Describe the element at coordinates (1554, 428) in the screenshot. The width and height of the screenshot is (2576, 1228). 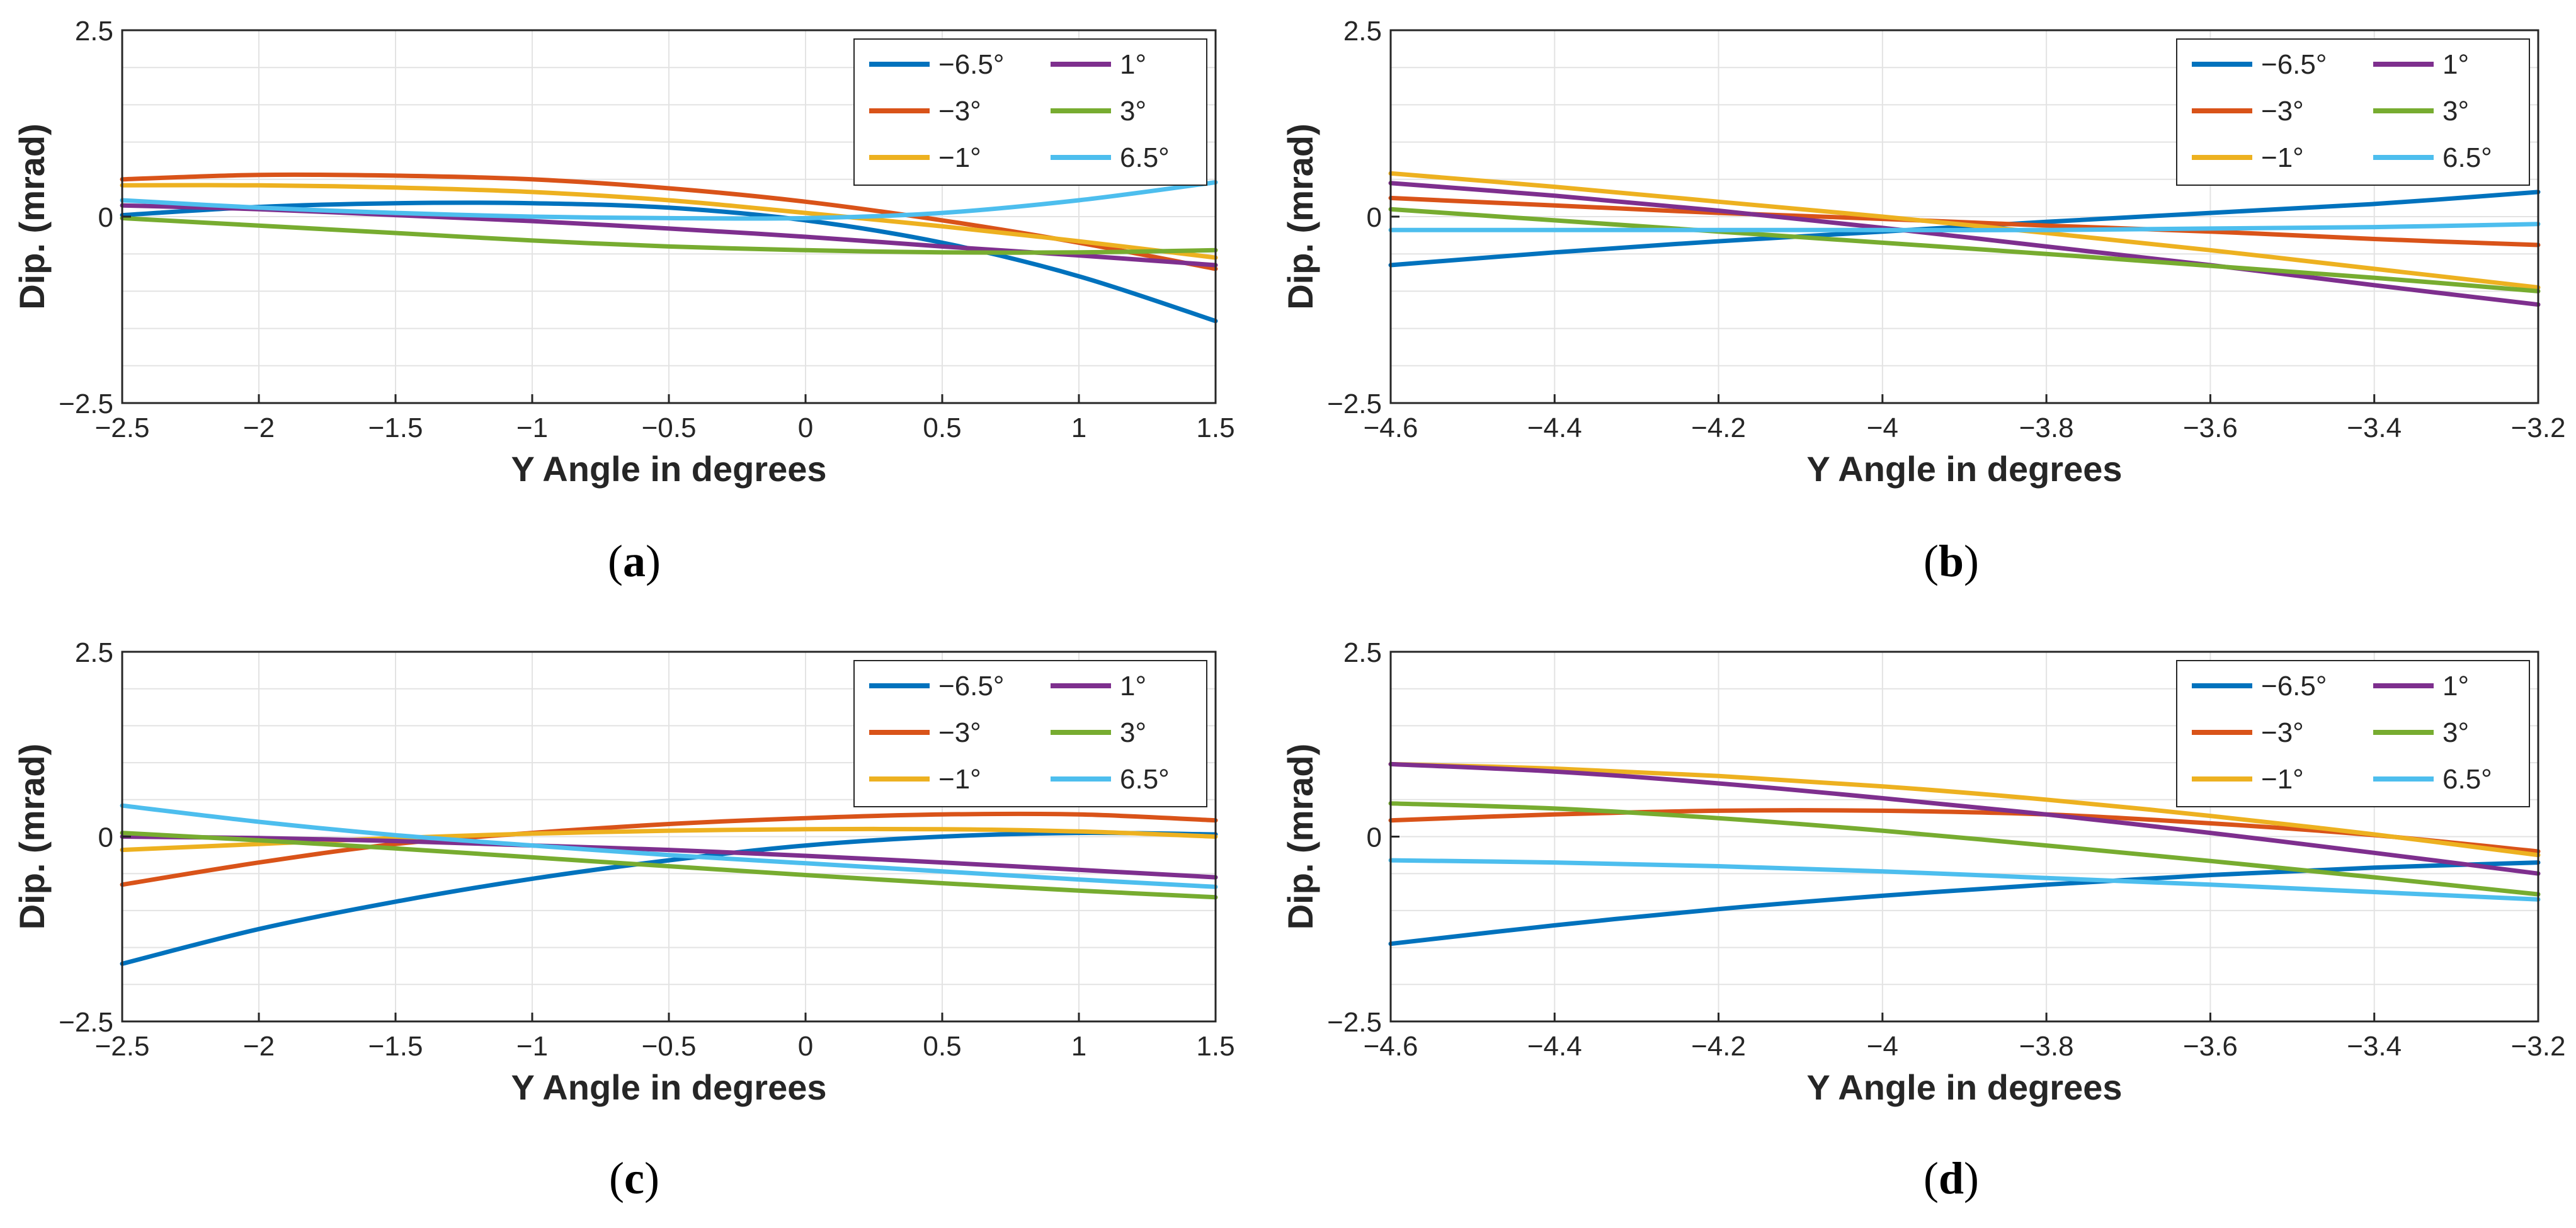
I see `x-tick-label: −4.4` at that location.